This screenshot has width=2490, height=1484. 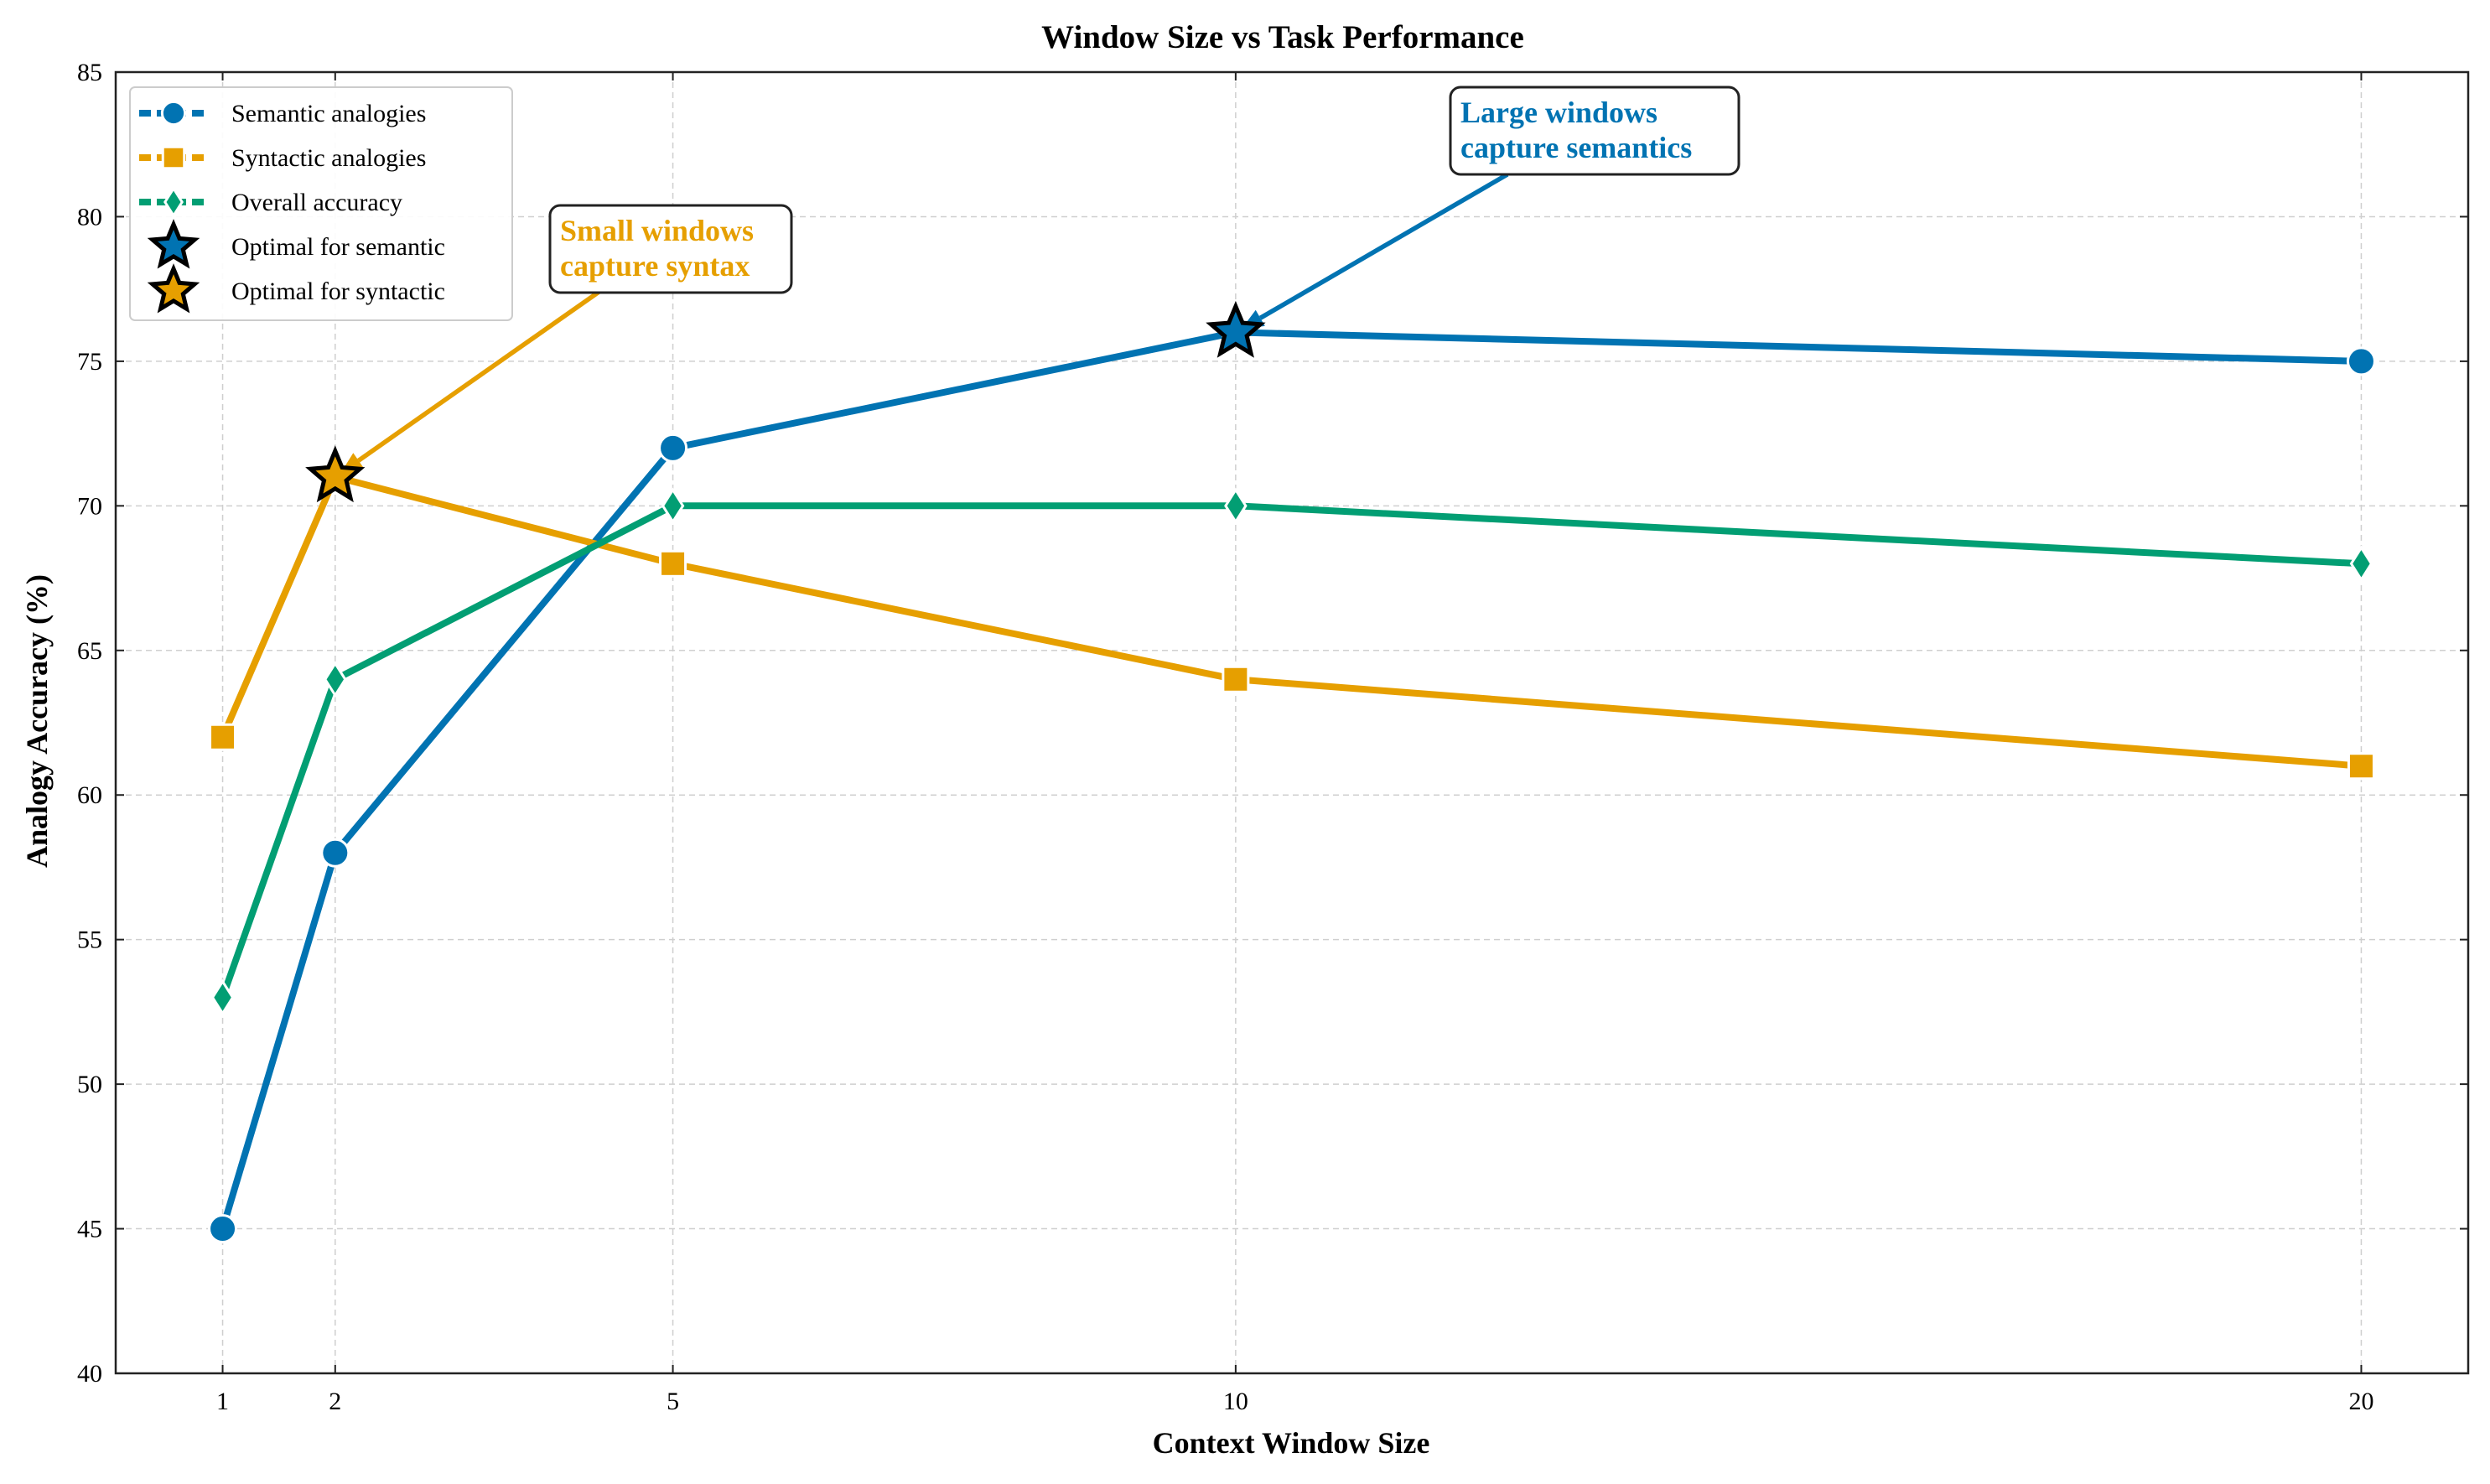 I want to click on annotation-text: capture semantics, so click(x=1576, y=147).